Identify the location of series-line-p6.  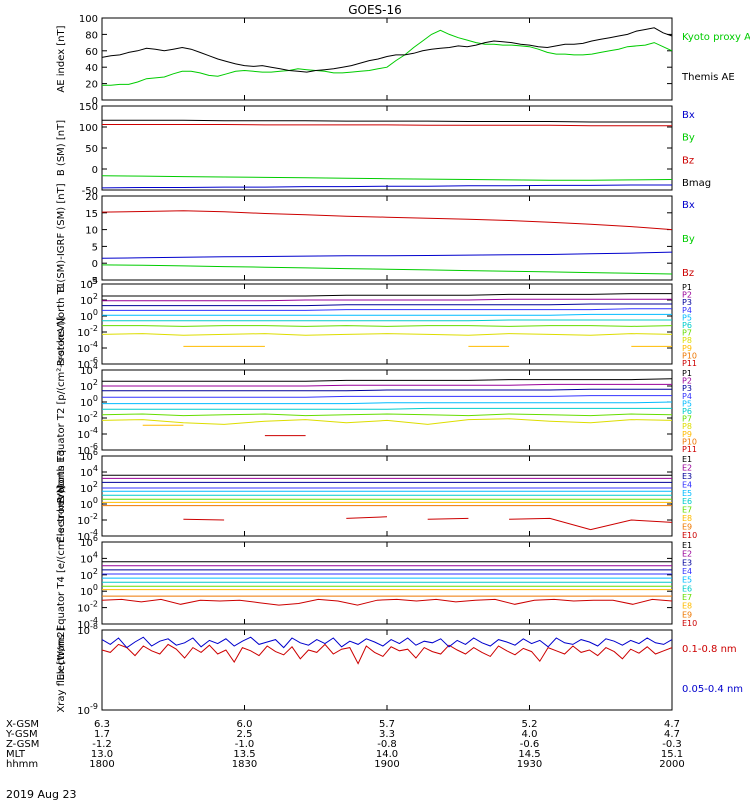
(387, 408).